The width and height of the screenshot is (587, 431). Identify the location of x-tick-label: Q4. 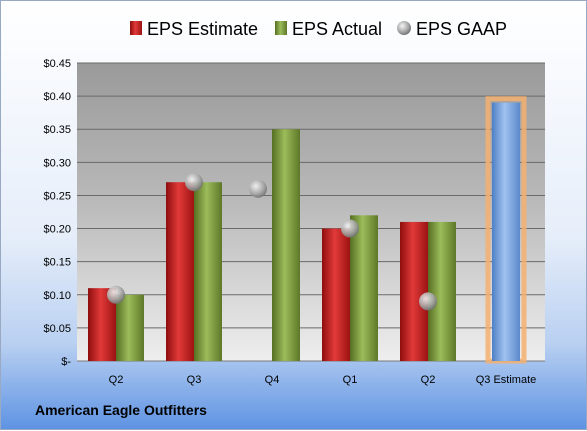
(272, 380).